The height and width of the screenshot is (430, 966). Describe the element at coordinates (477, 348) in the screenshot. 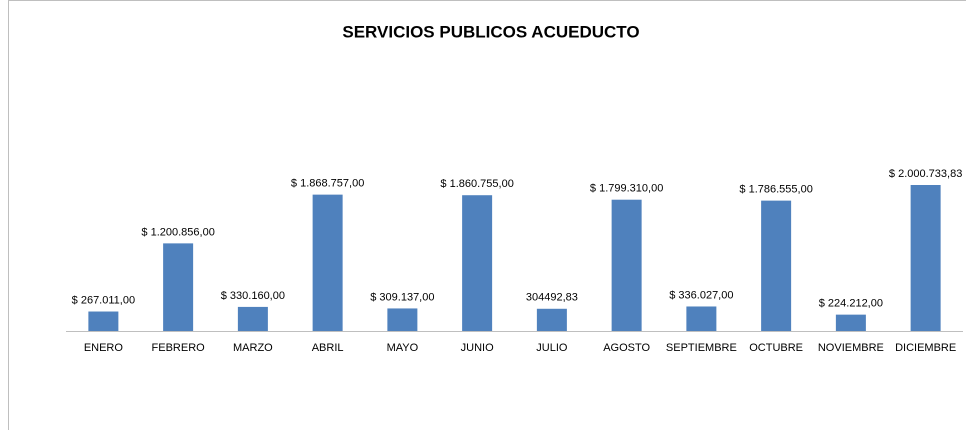

I see `x-tick-label: JUNIO` at that location.